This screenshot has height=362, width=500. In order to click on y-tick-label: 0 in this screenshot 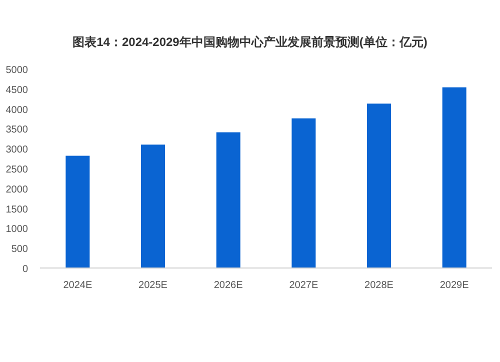, I will do `click(25, 269)`.